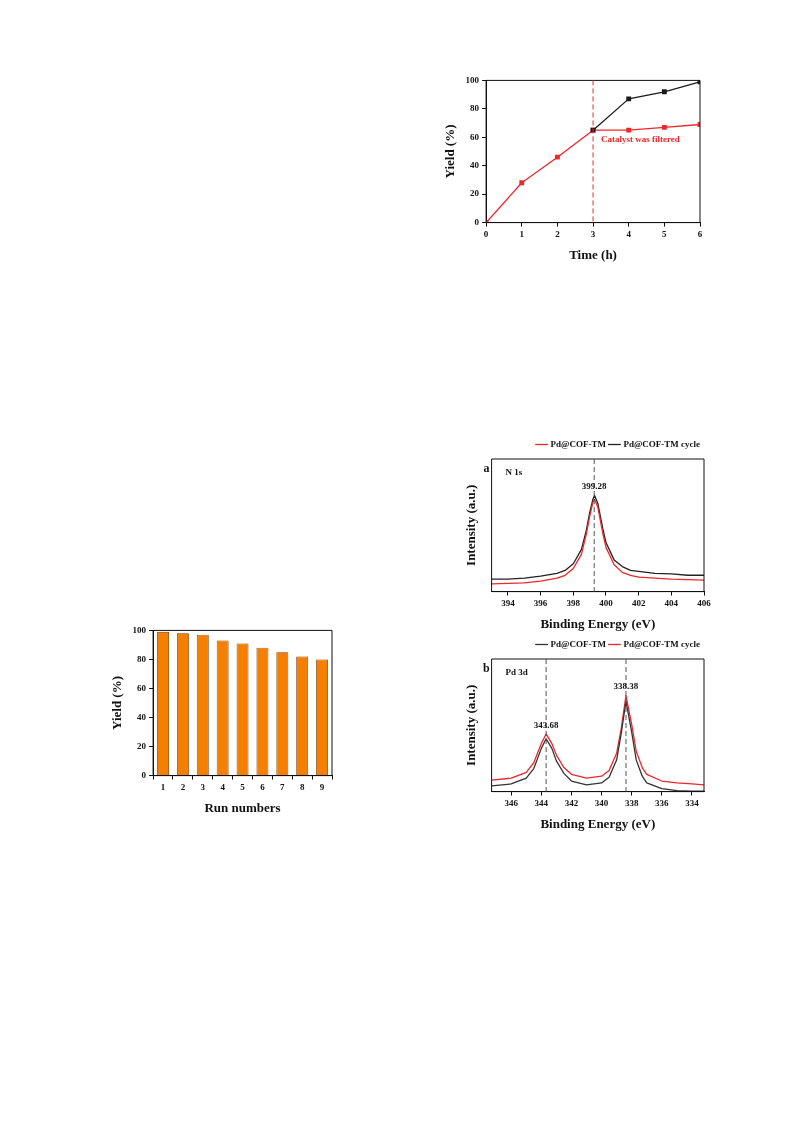  Describe the element at coordinates (516, 671) in the screenshot. I see `text: Pd 3d` at that location.